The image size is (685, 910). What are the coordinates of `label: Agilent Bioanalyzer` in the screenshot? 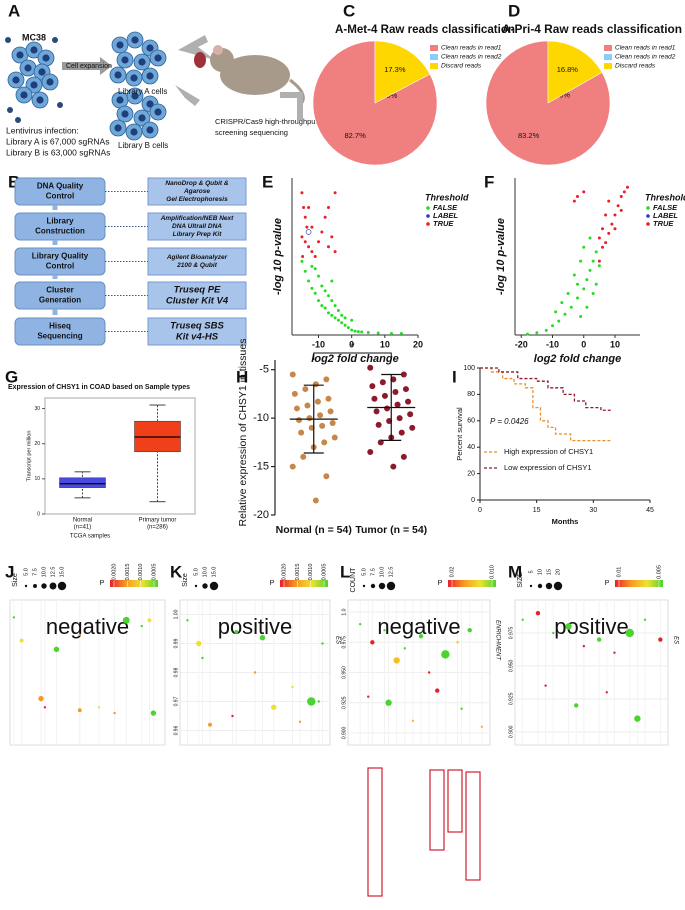 It's located at (197, 257).